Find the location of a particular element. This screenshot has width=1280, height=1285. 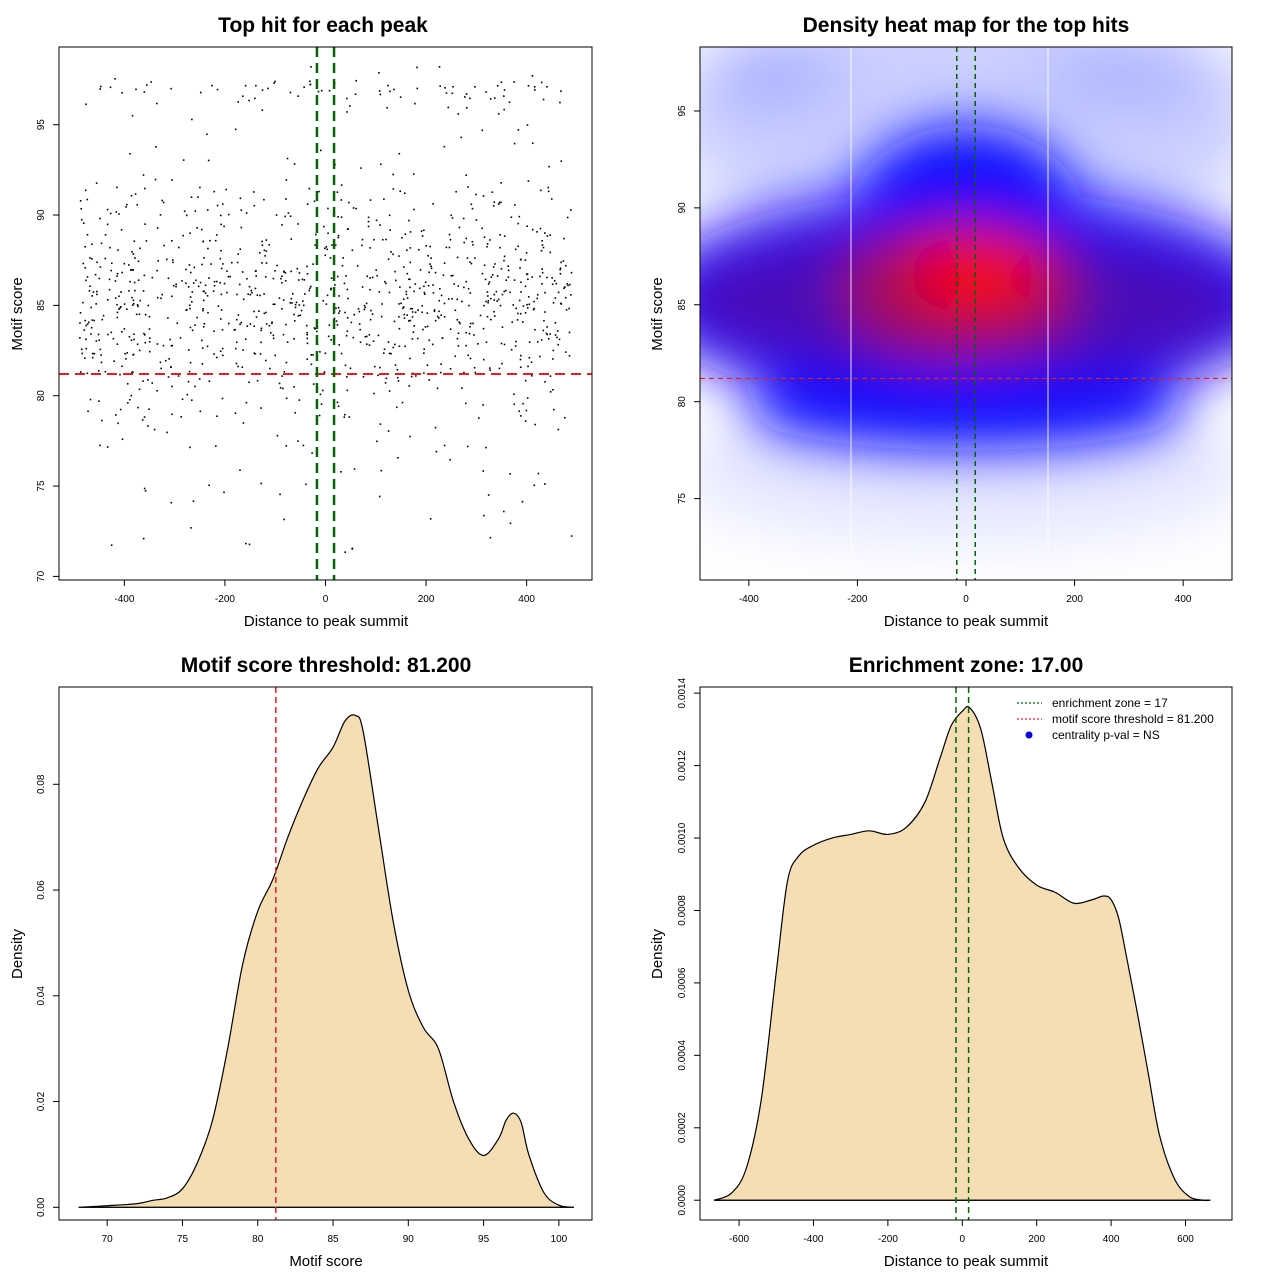

distance-density-xtick-label: 200 is located at coordinates (1036, 1239).